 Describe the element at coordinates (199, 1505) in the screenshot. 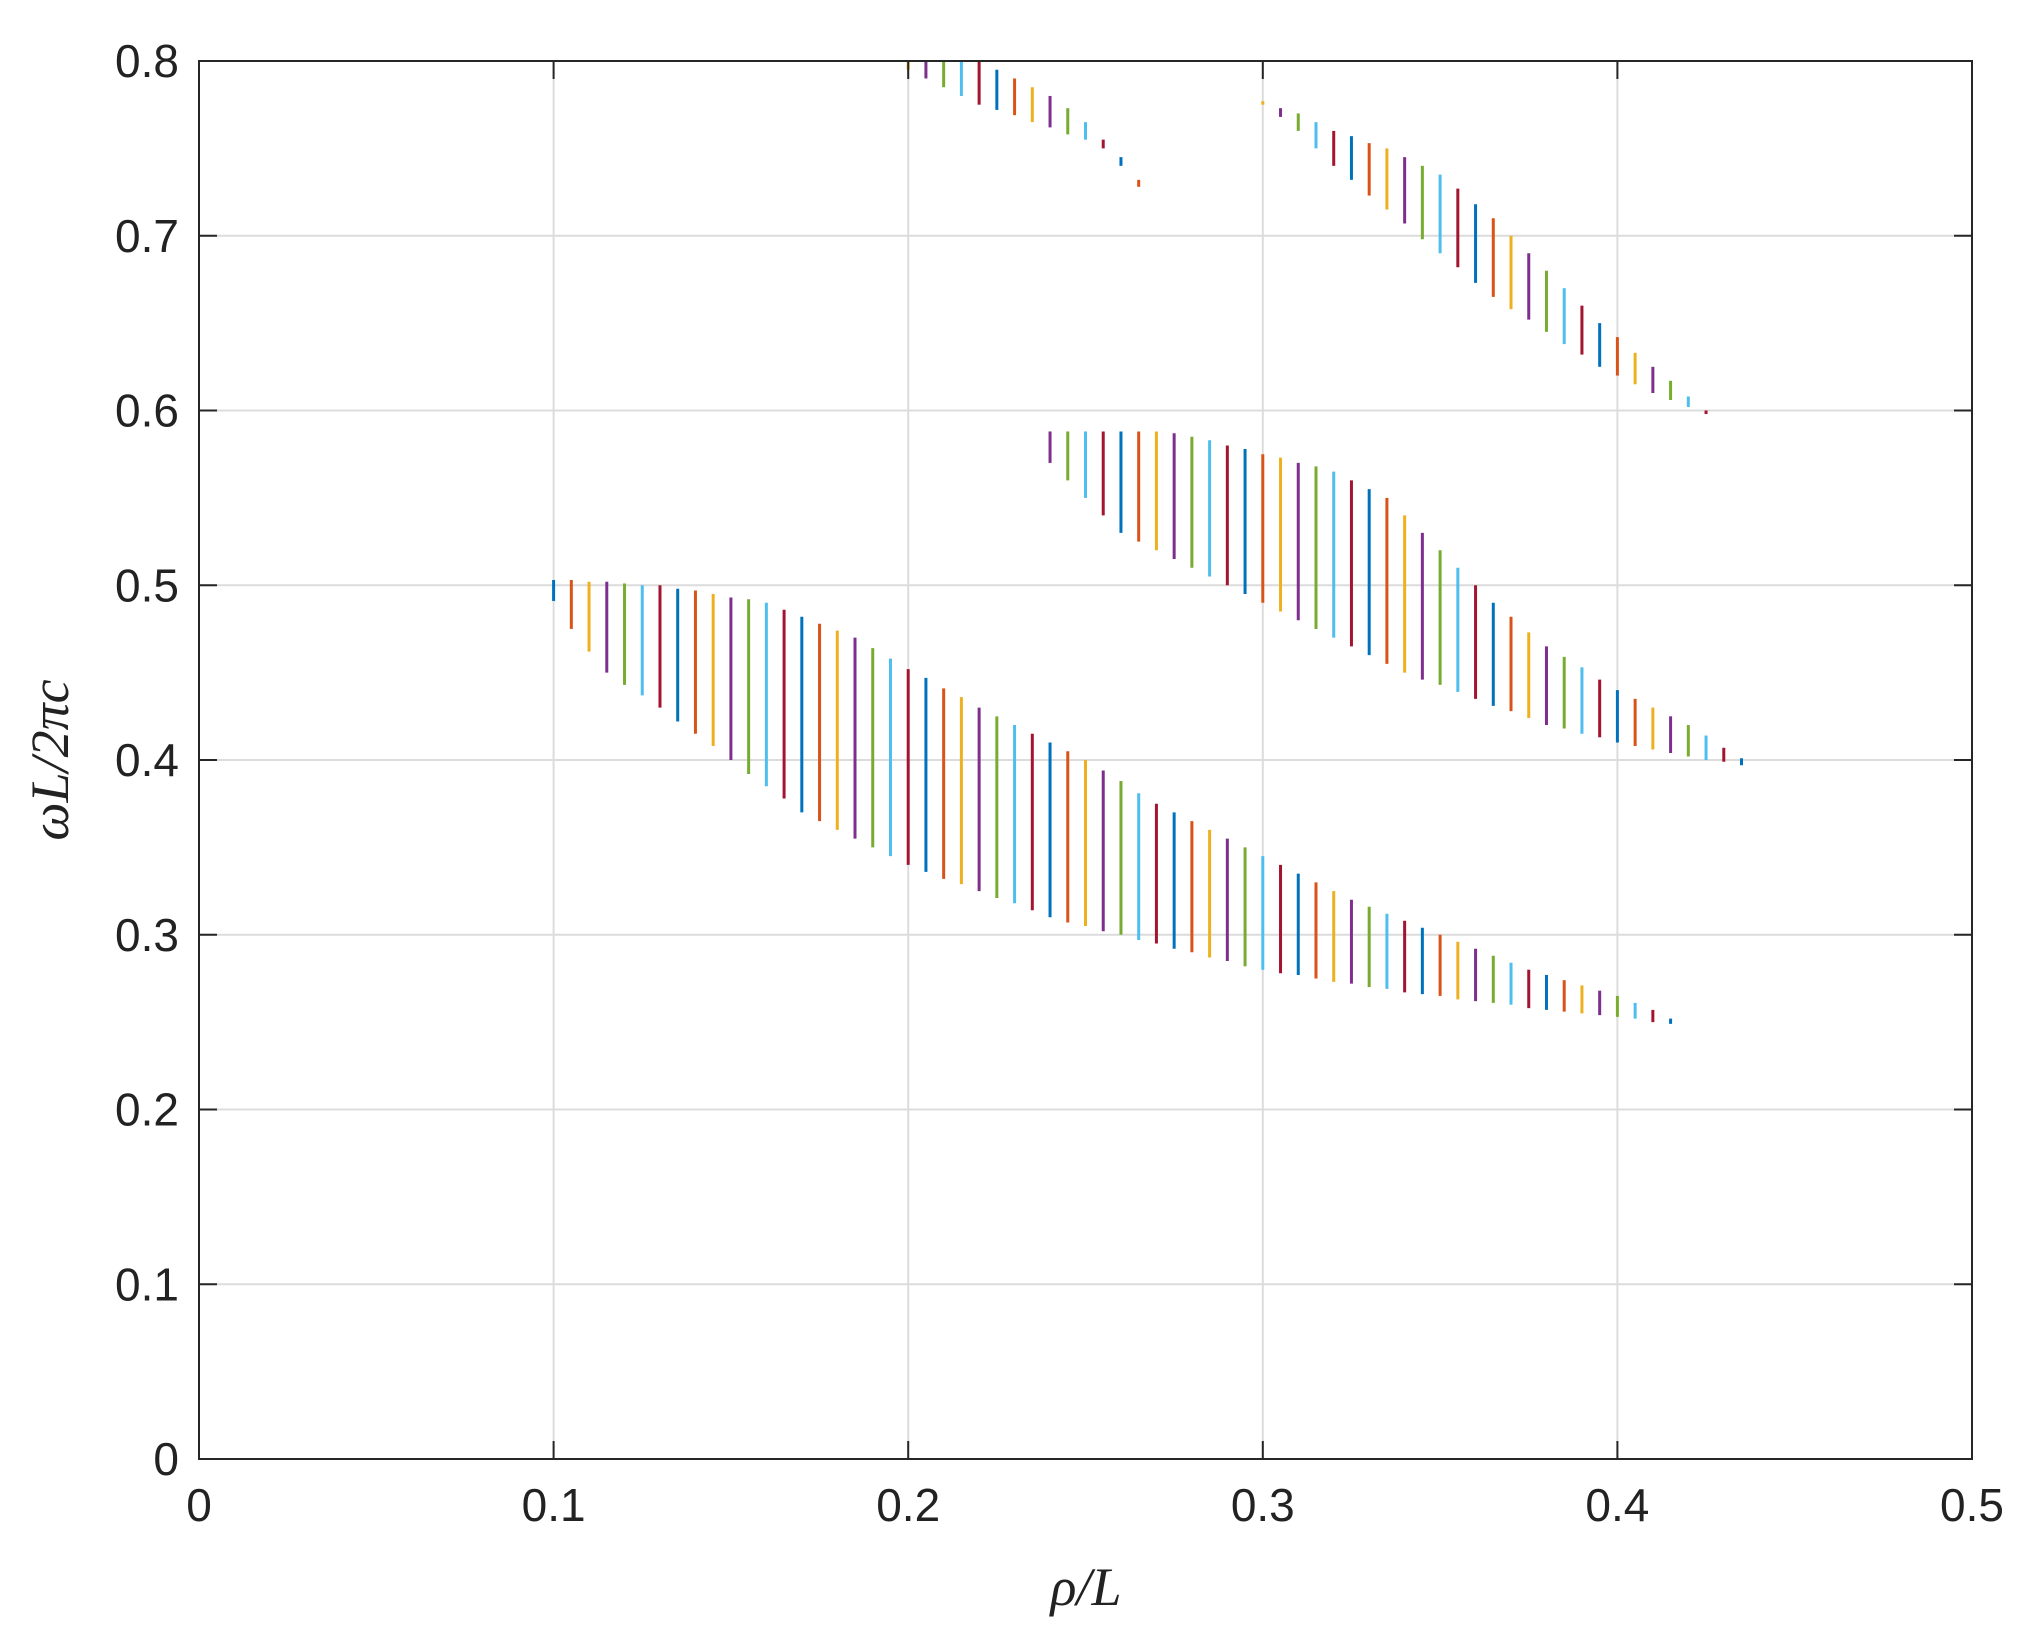

I see `x-tick-label: 0` at that location.